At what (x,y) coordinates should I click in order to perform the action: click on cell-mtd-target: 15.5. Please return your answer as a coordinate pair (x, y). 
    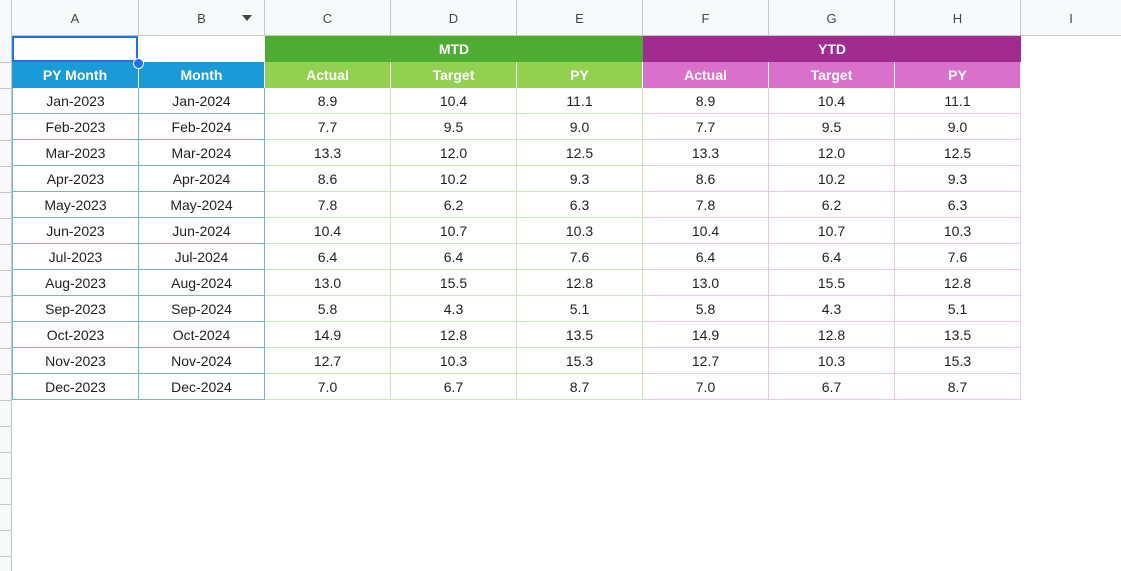
    Looking at the image, I should click on (454, 283).